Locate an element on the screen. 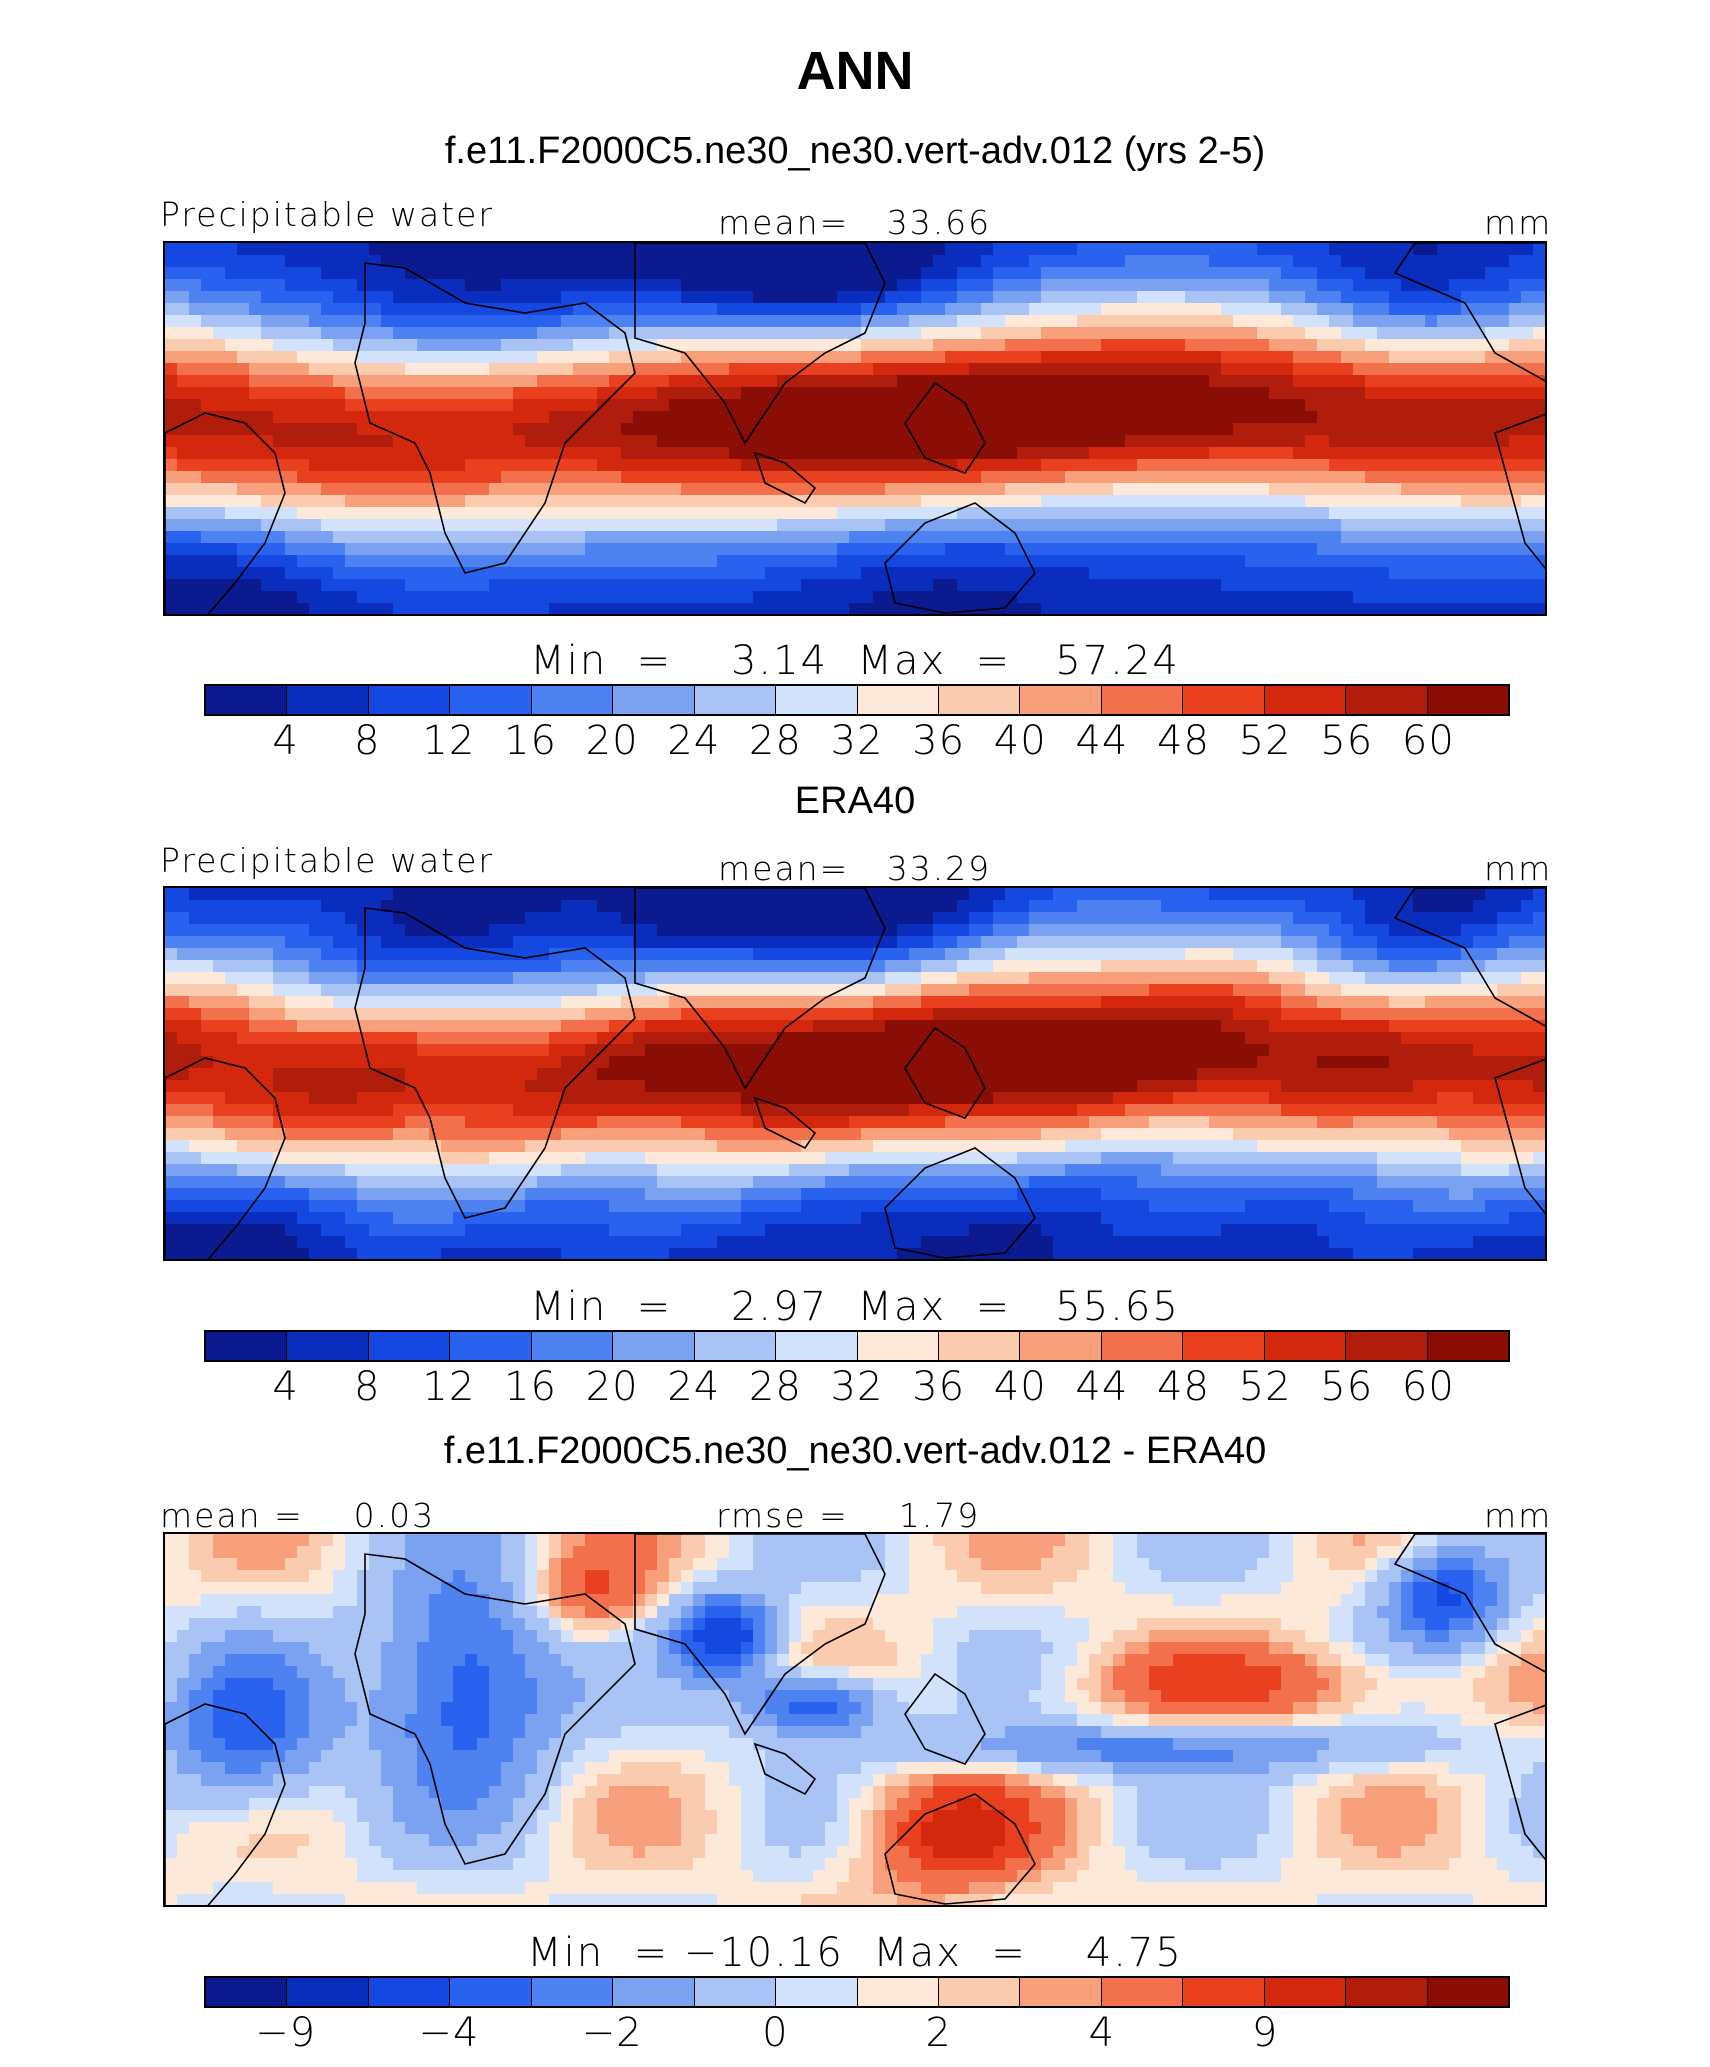 Image resolution: width=1710 pixels, height=2067 pixels. colorbar-tick-label: 9 is located at coordinates (1265, 2033).